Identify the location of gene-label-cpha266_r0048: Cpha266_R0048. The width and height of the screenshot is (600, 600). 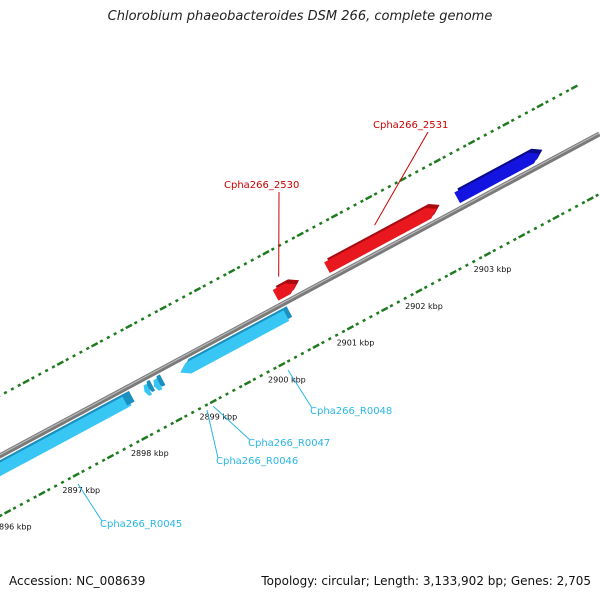
(351, 411).